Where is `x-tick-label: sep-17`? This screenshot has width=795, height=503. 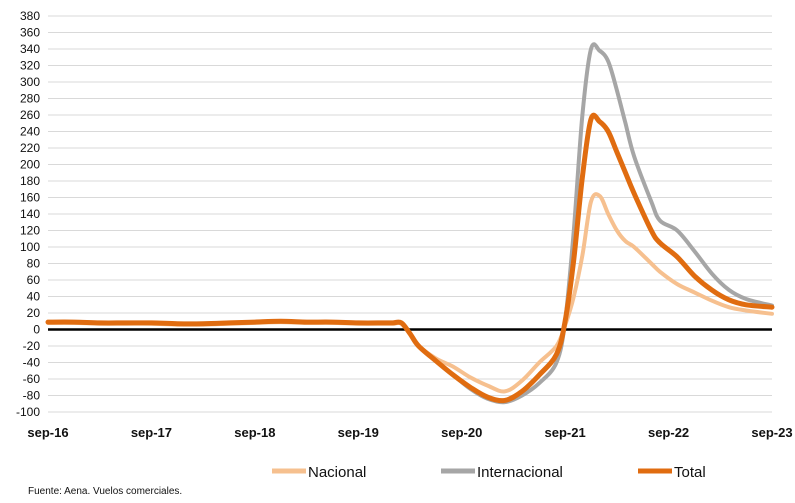
x-tick-label: sep-17 is located at coordinates (151, 432).